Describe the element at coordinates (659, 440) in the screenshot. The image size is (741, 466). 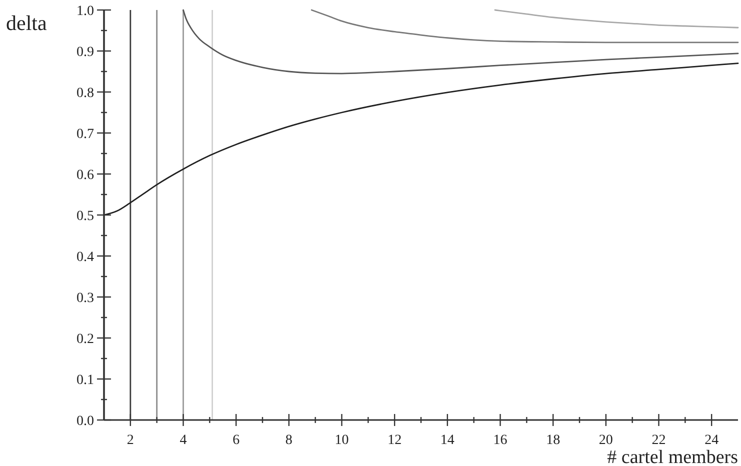
I see `x-tick-label: 22` at that location.